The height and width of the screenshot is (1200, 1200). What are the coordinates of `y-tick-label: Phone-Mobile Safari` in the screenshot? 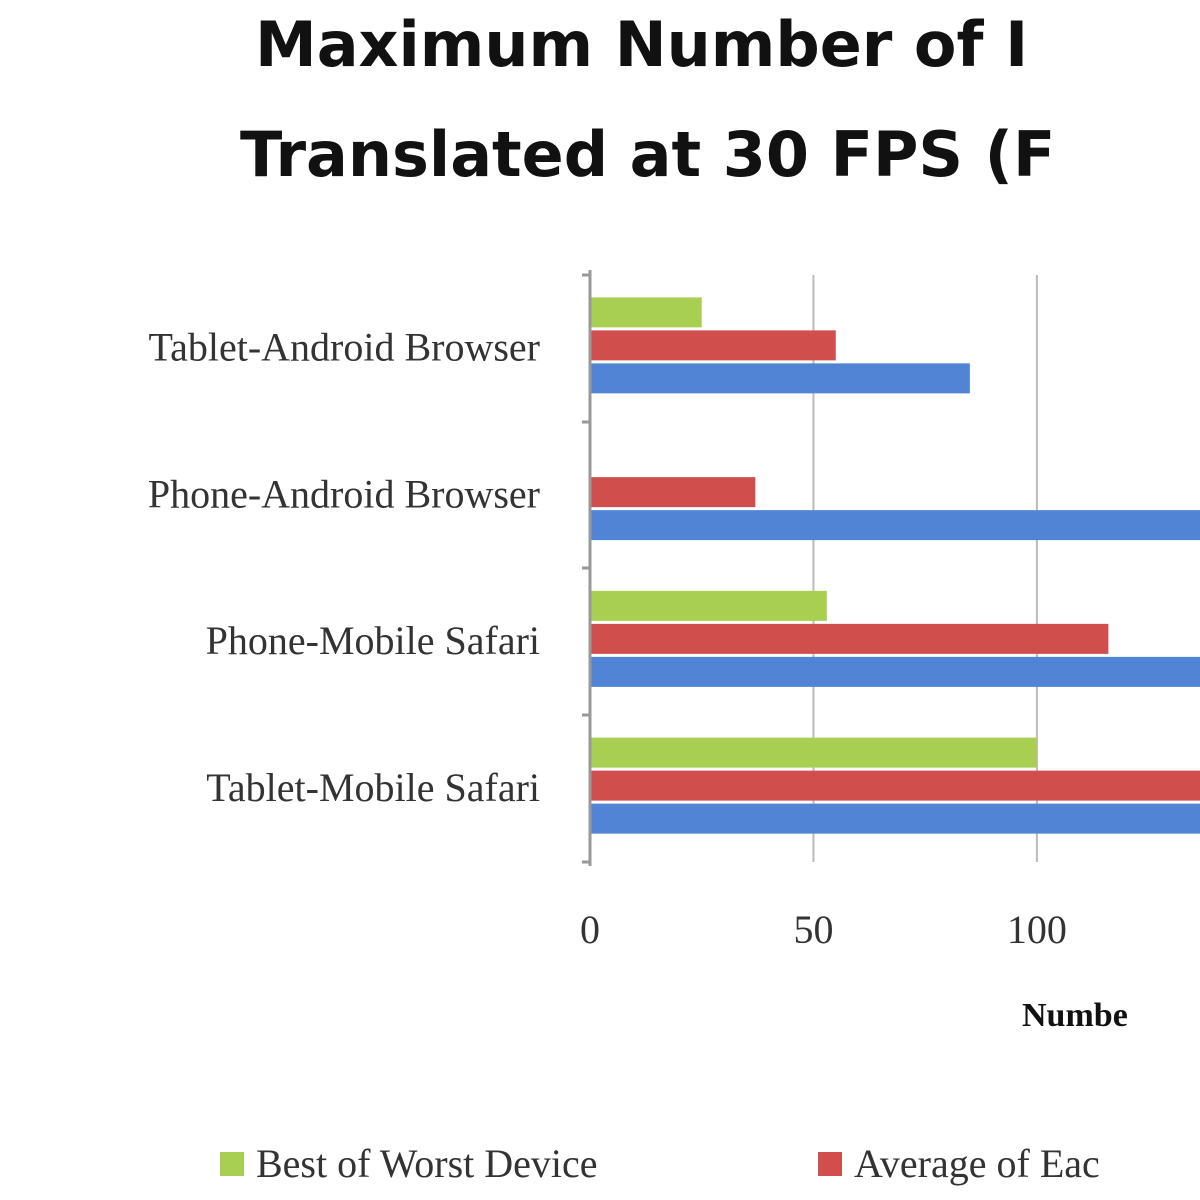 It's located at (373, 640).